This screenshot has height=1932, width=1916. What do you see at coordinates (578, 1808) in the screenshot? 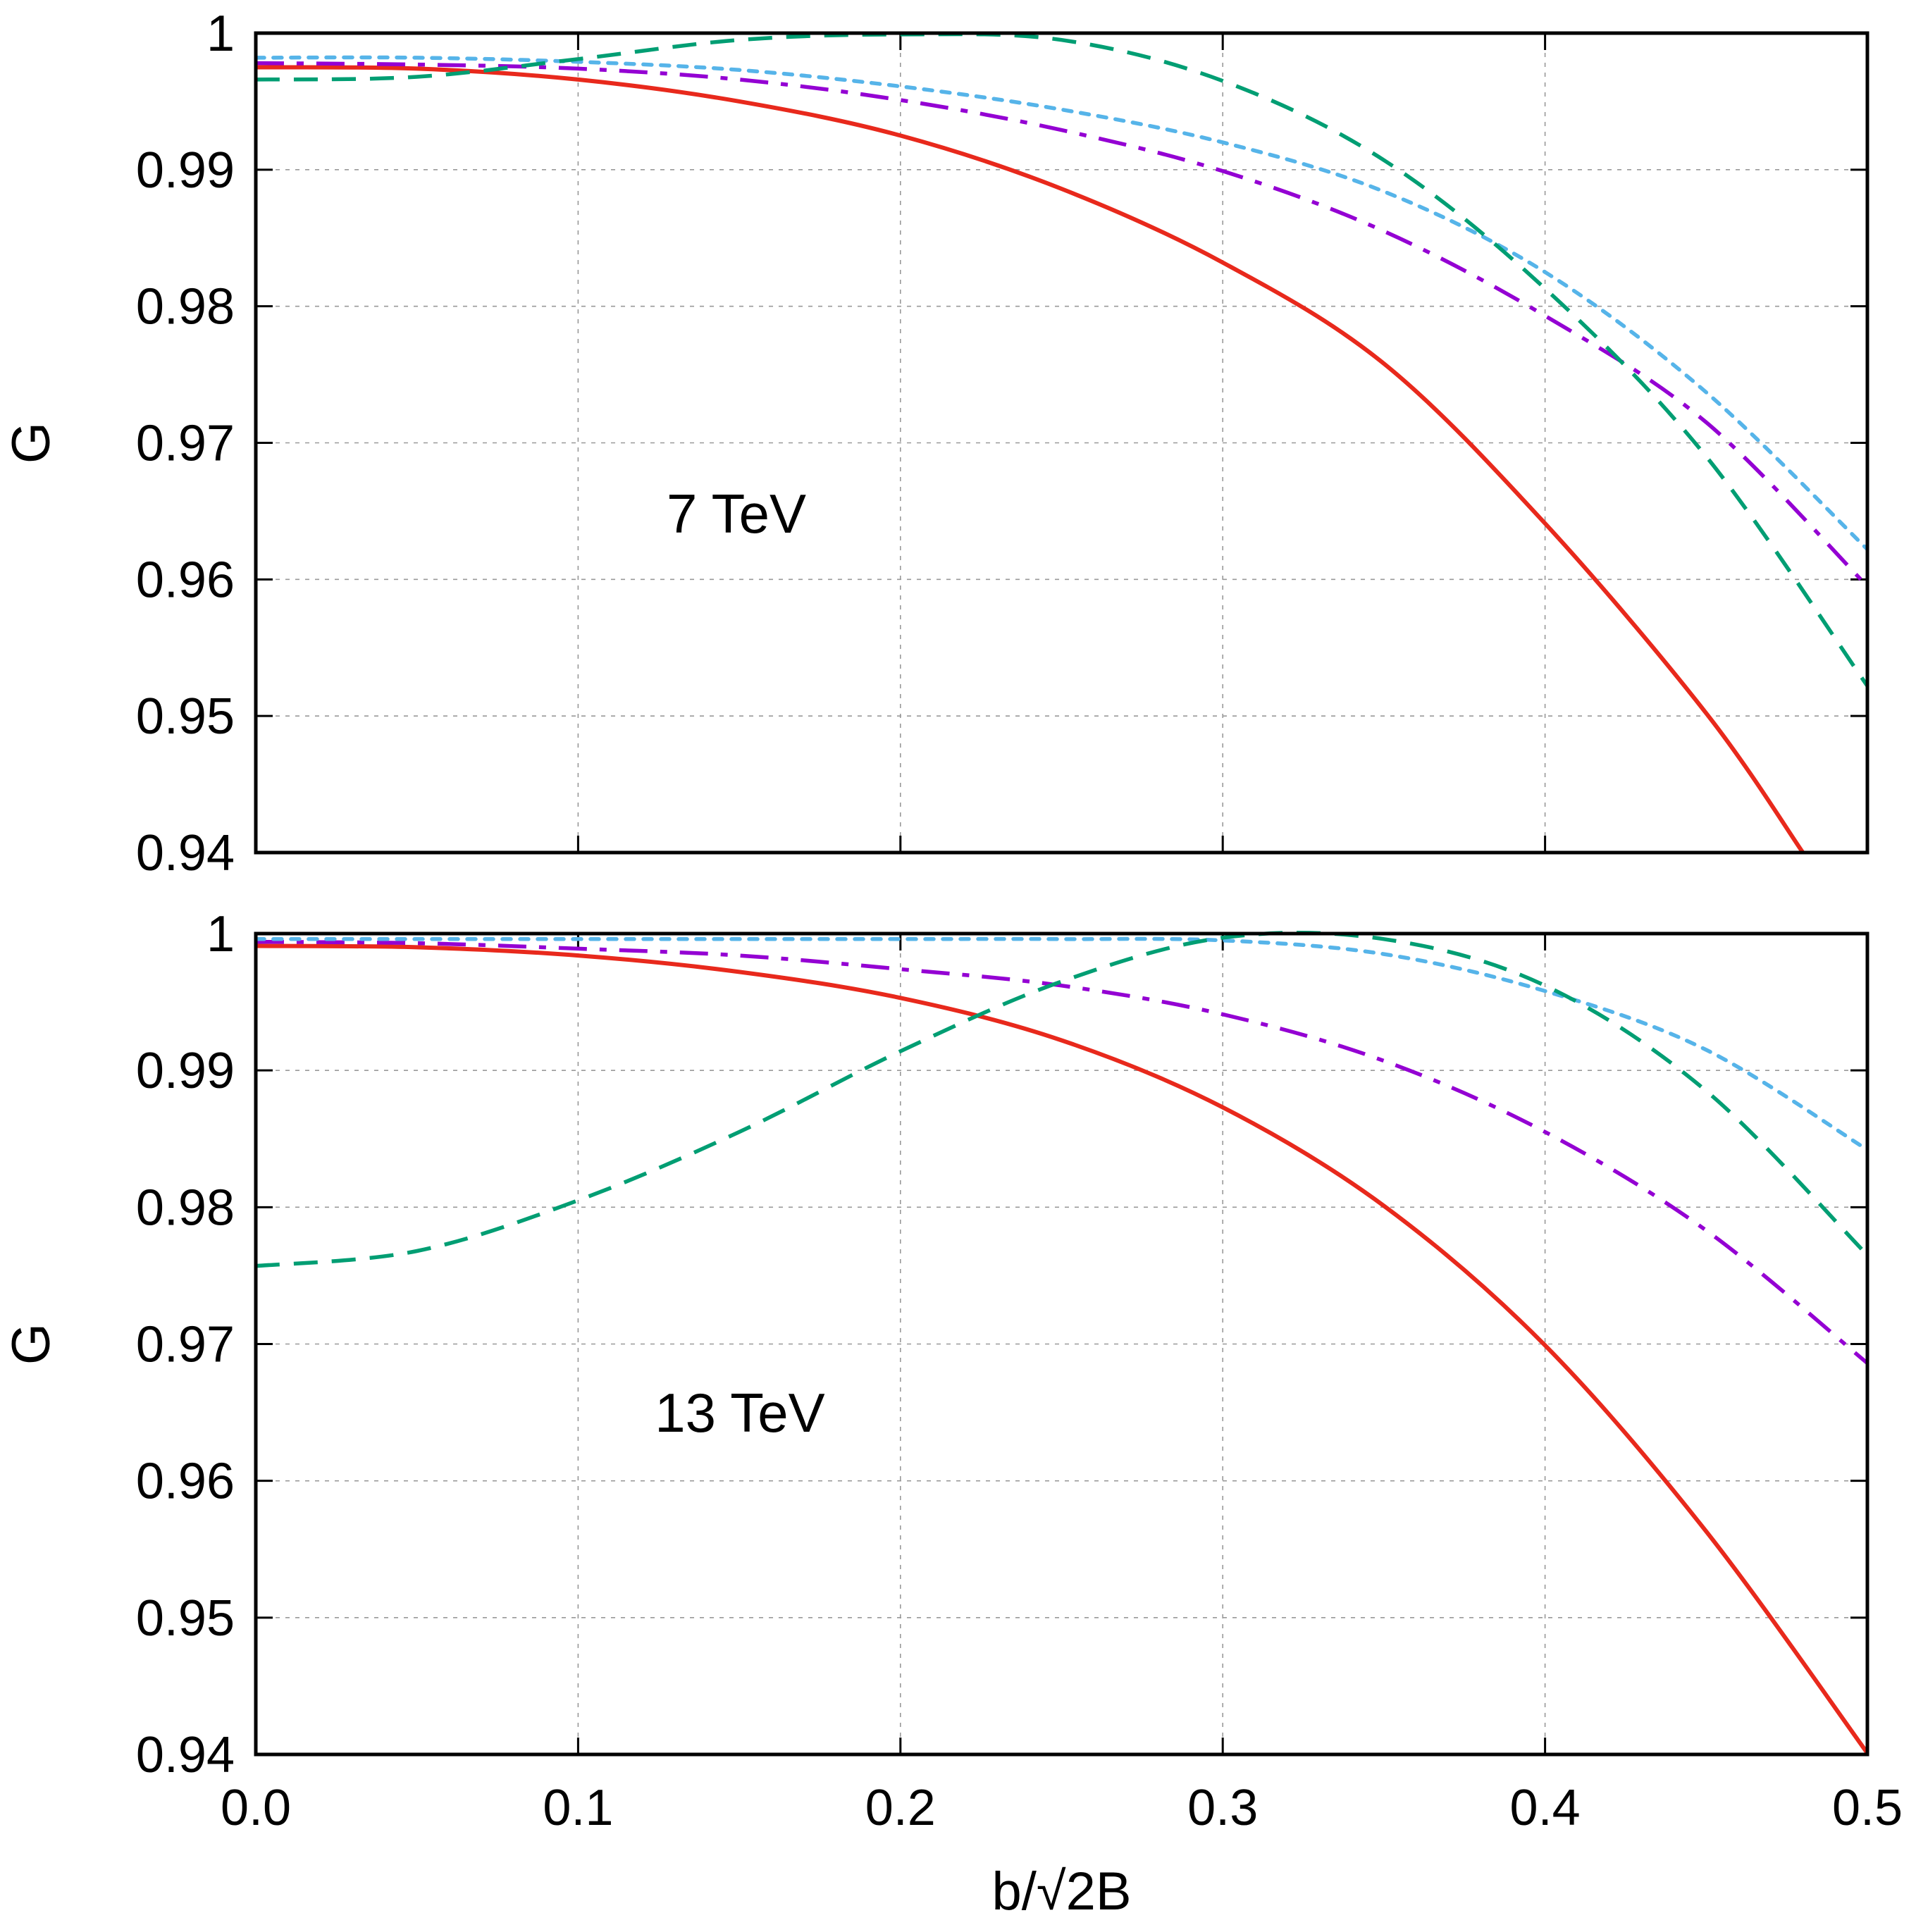
I see `x-tick-label: 0.1` at bounding box center [578, 1808].